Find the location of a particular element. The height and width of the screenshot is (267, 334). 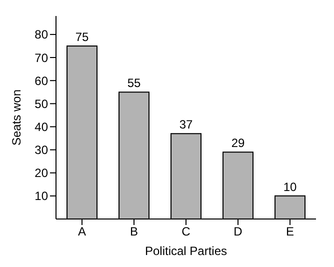

data-label: 29 is located at coordinates (238, 143).